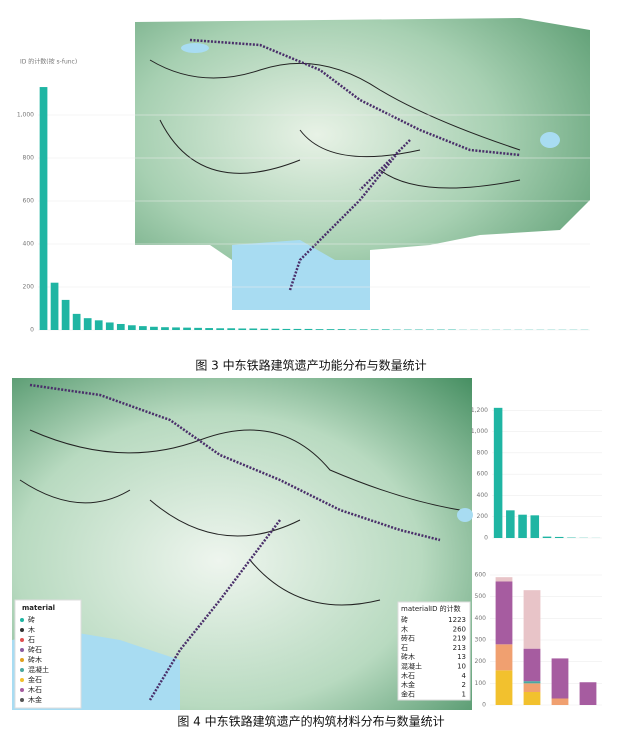 This screenshot has height=735, width=623. I want to click on table-cell: 2, so click(464, 685).